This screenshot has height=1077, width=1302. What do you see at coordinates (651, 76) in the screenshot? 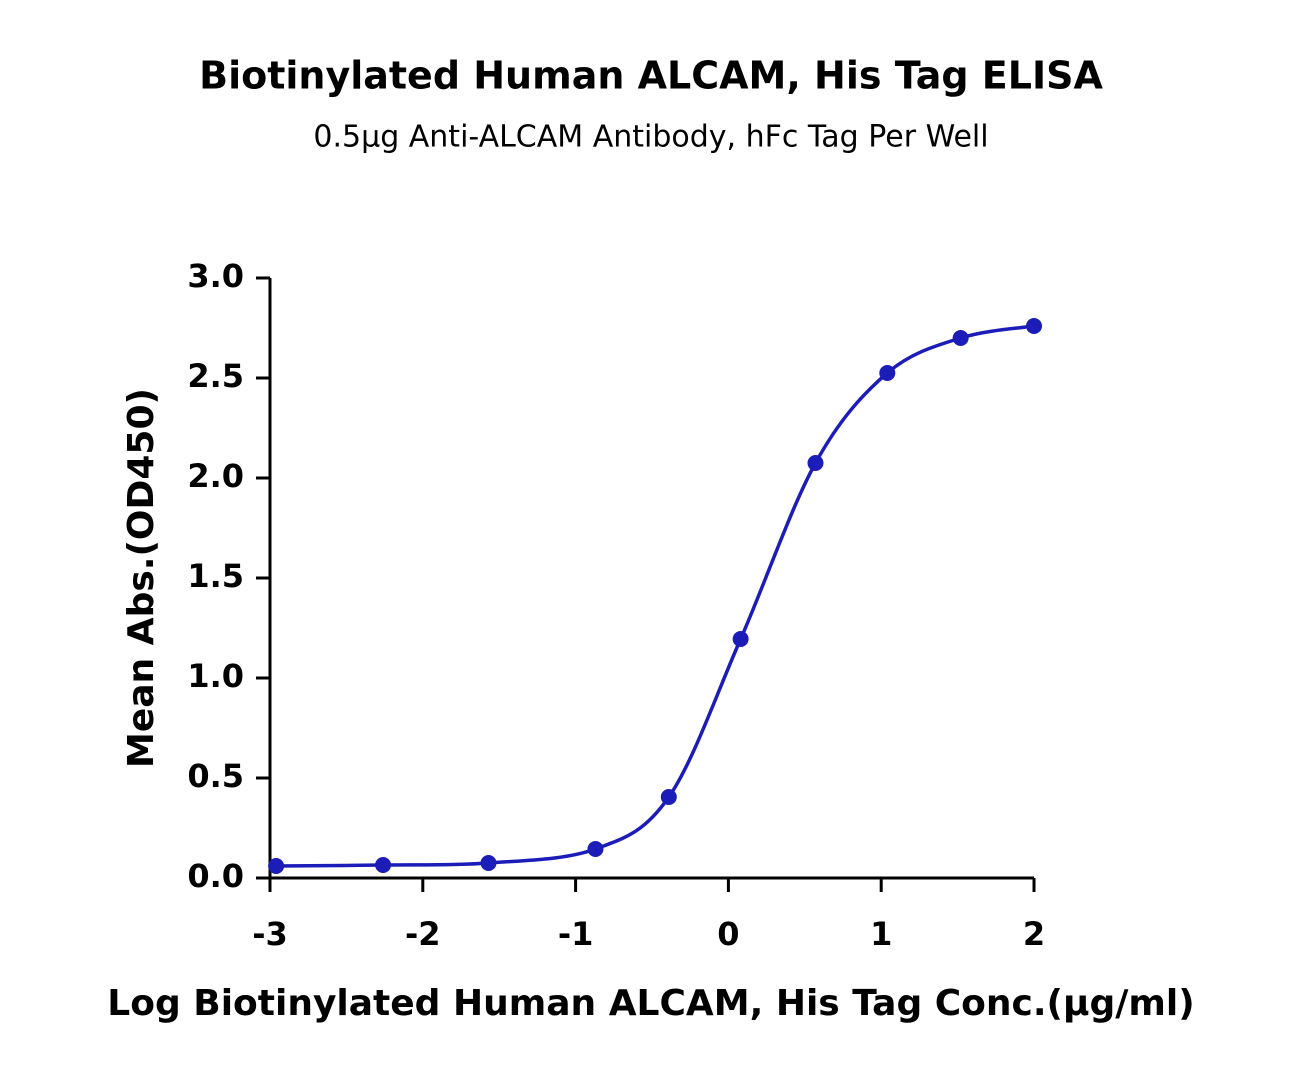
I see `chart-title: Biotinylated Human ALCAM, His Tag ELISA` at bounding box center [651, 76].